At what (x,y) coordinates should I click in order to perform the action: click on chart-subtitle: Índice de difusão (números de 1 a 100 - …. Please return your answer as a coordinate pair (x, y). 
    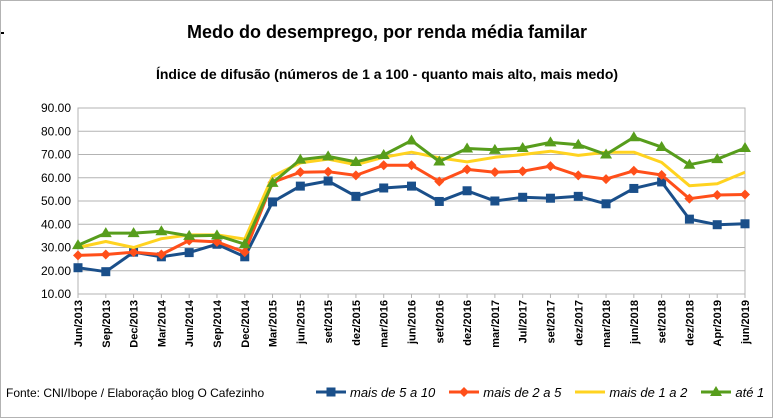
    Looking at the image, I should click on (387, 74).